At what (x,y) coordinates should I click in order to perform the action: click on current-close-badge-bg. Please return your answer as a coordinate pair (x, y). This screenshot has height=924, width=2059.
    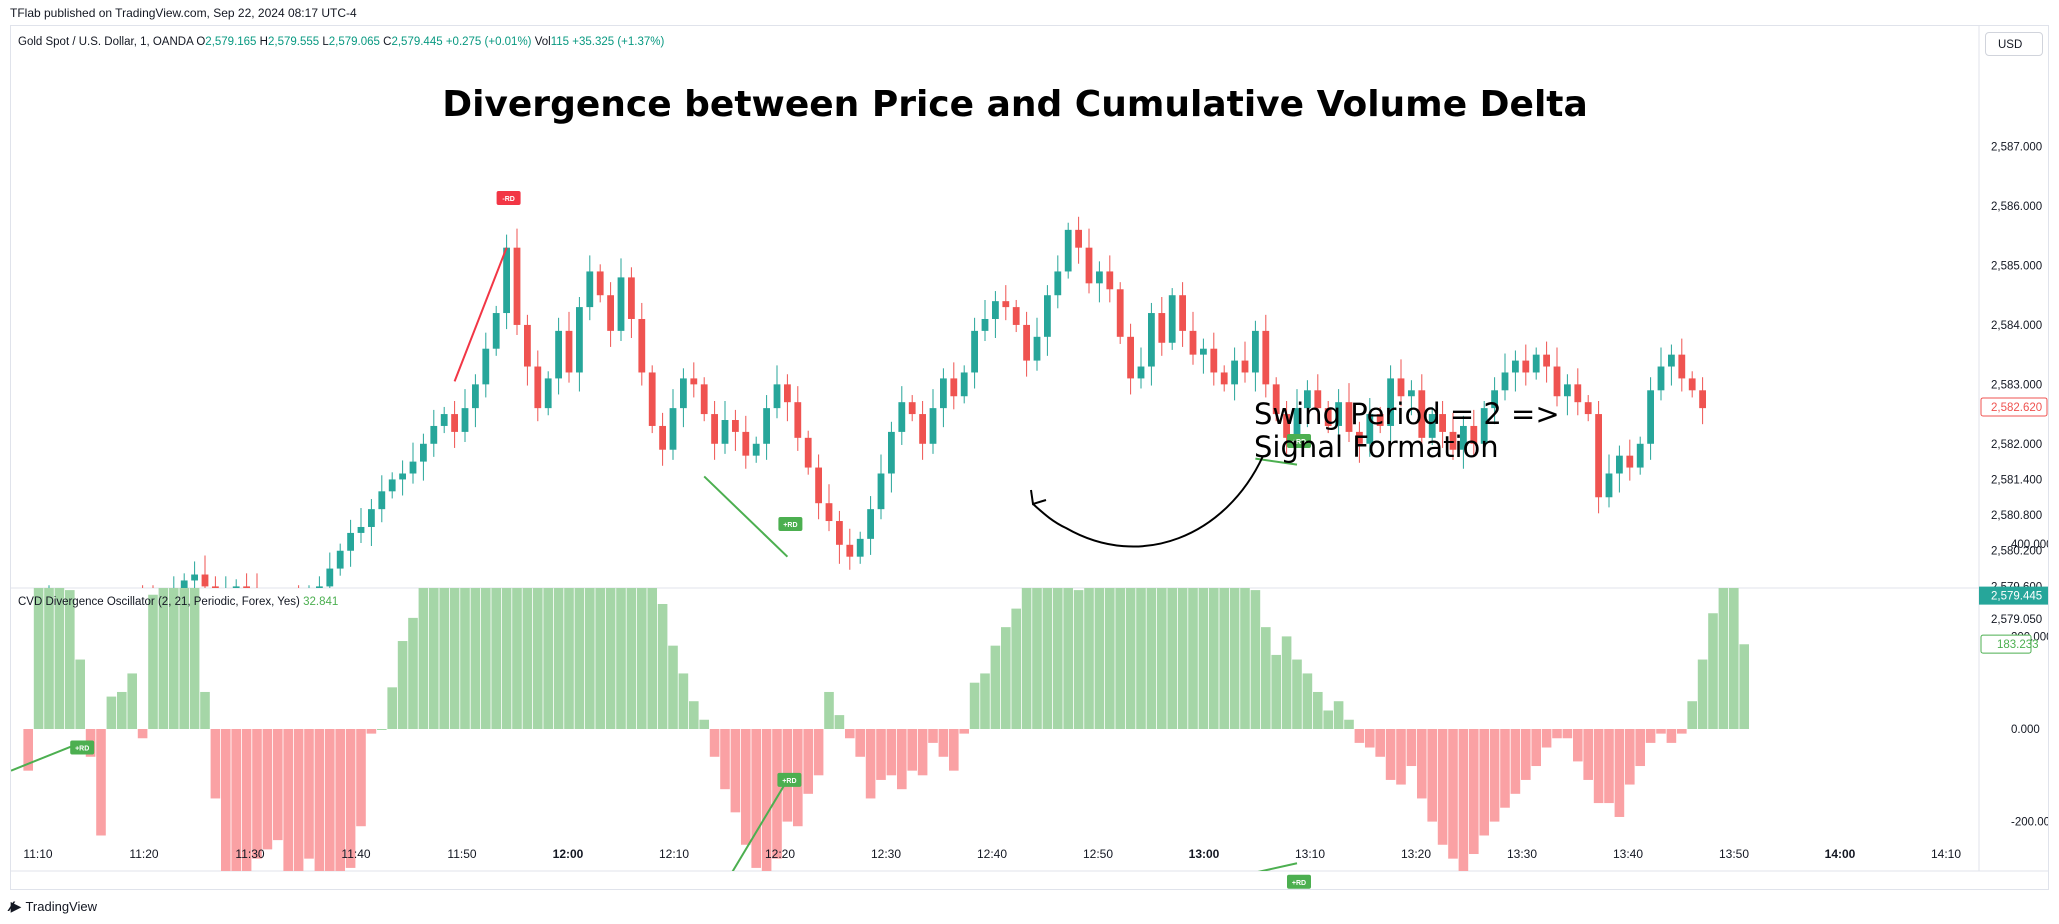
    Looking at the image, I should click on (2014, 407).